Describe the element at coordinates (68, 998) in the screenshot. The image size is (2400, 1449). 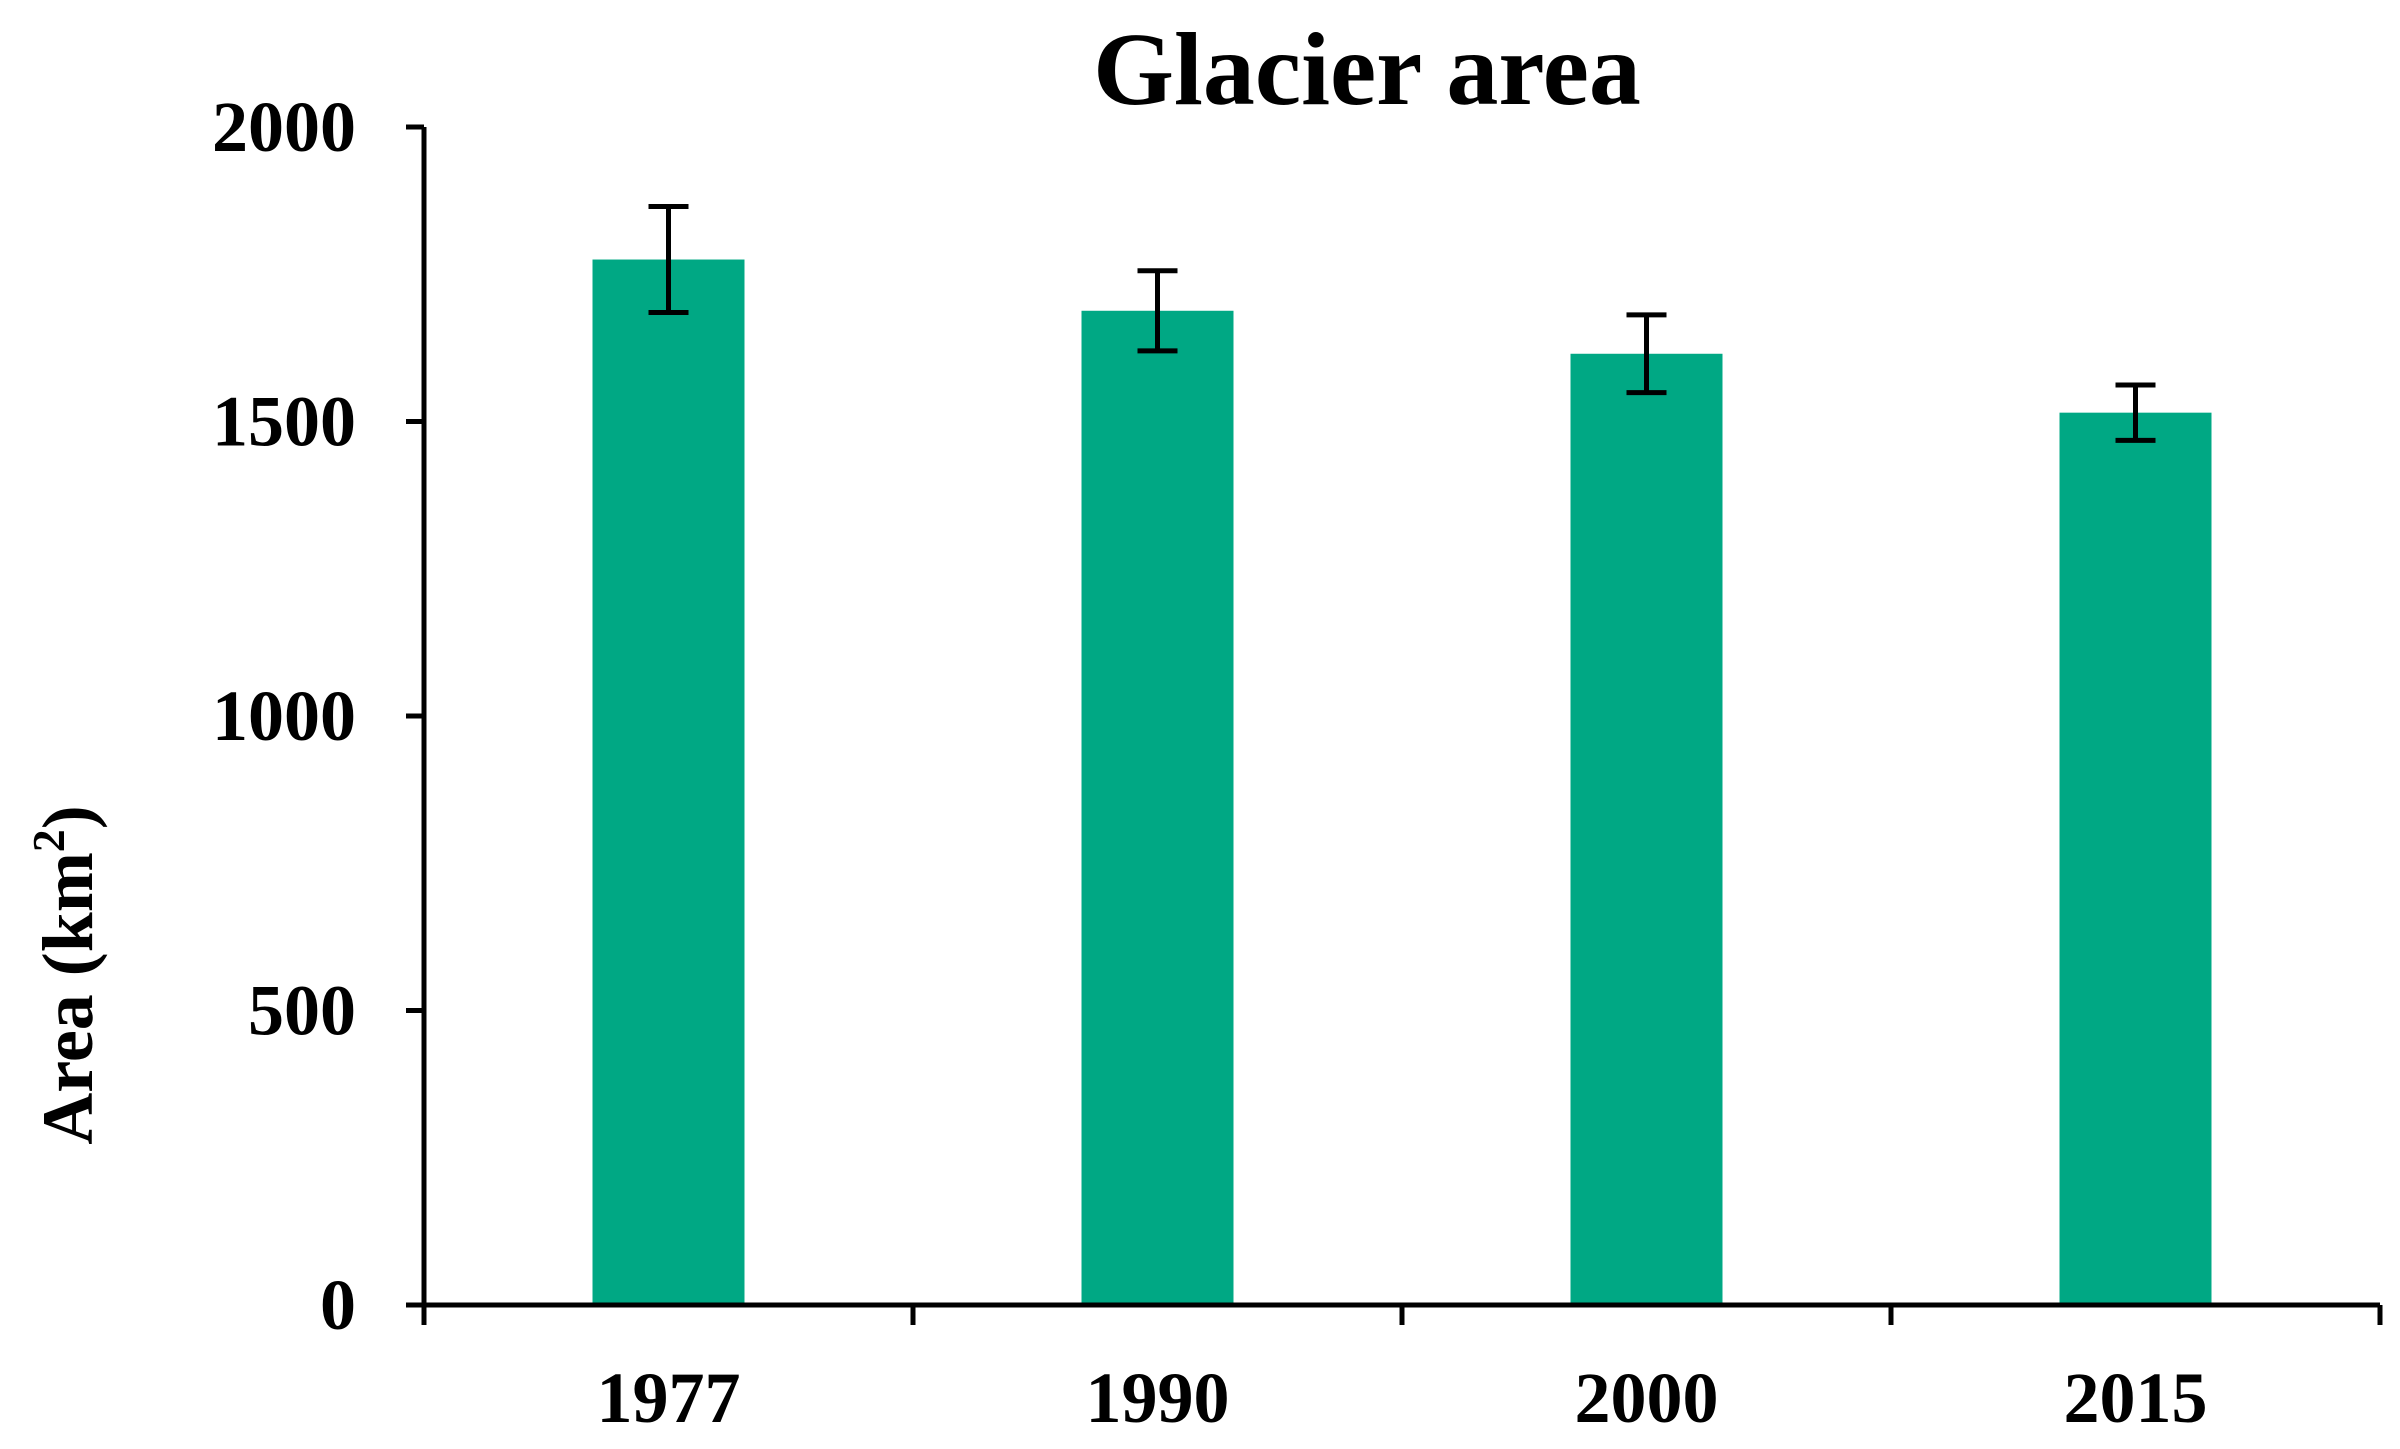
I see `y-axis-title-main: Area (km` at that location.